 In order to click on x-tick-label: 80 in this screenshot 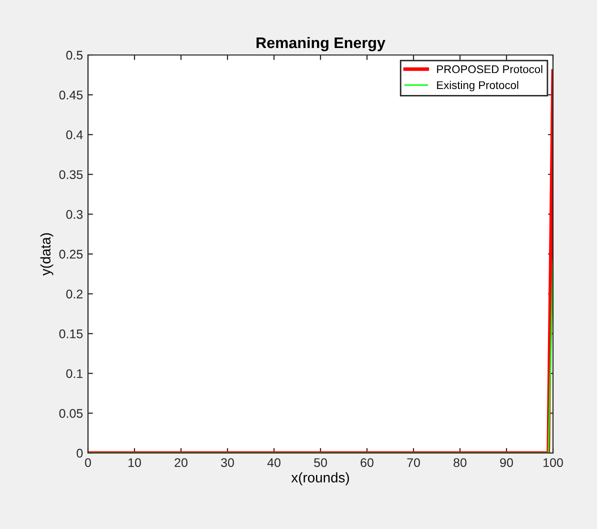, I will do `click(460, 463)`.